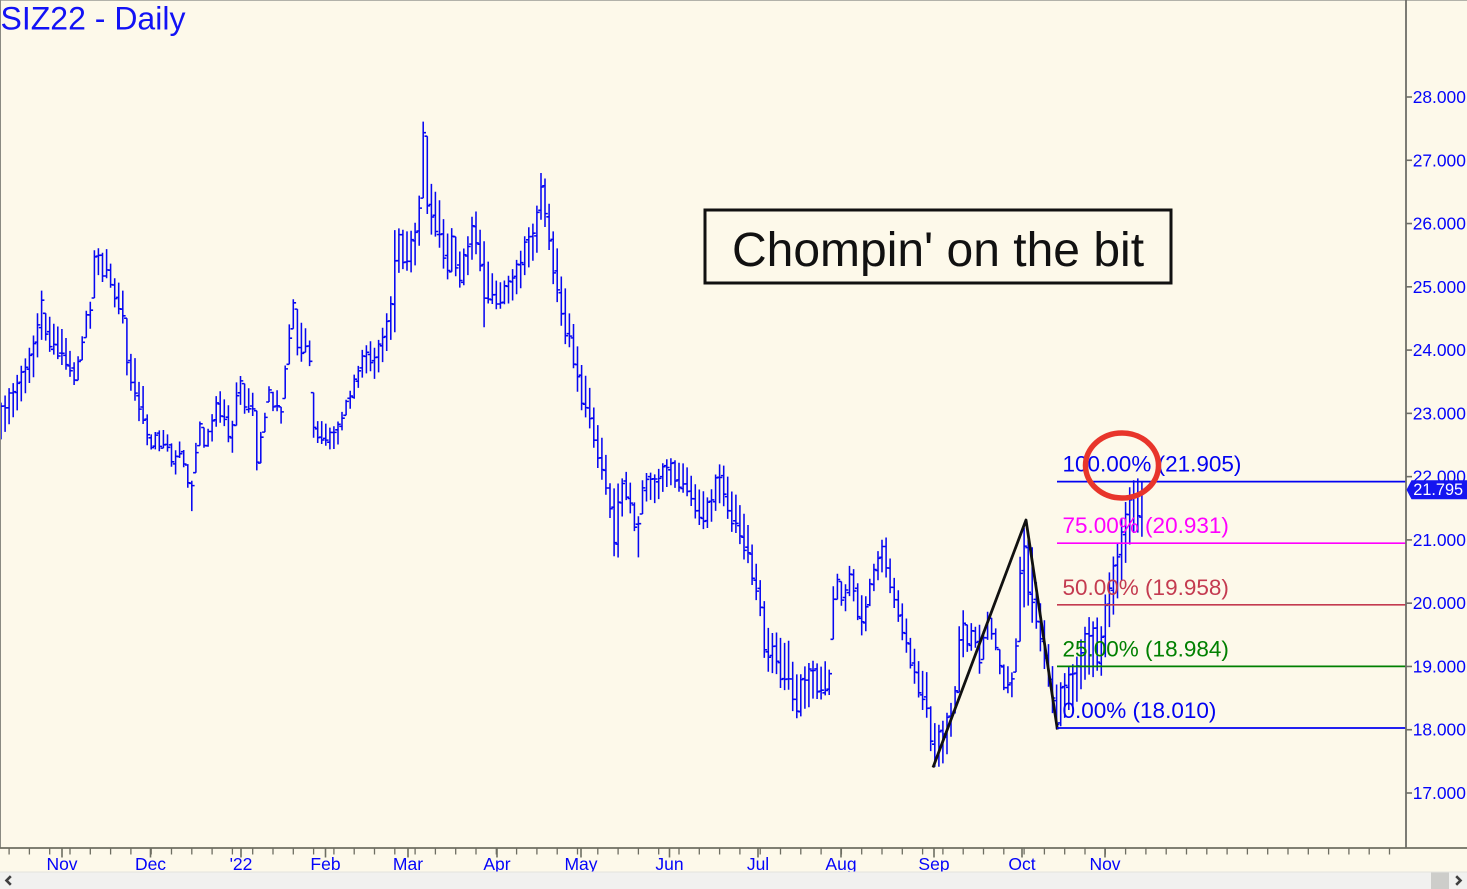  What do you see at coordinates (1439, 224) in the screenshot?
I see `svg-text: 26.000` at bounding box center [1439, 224].